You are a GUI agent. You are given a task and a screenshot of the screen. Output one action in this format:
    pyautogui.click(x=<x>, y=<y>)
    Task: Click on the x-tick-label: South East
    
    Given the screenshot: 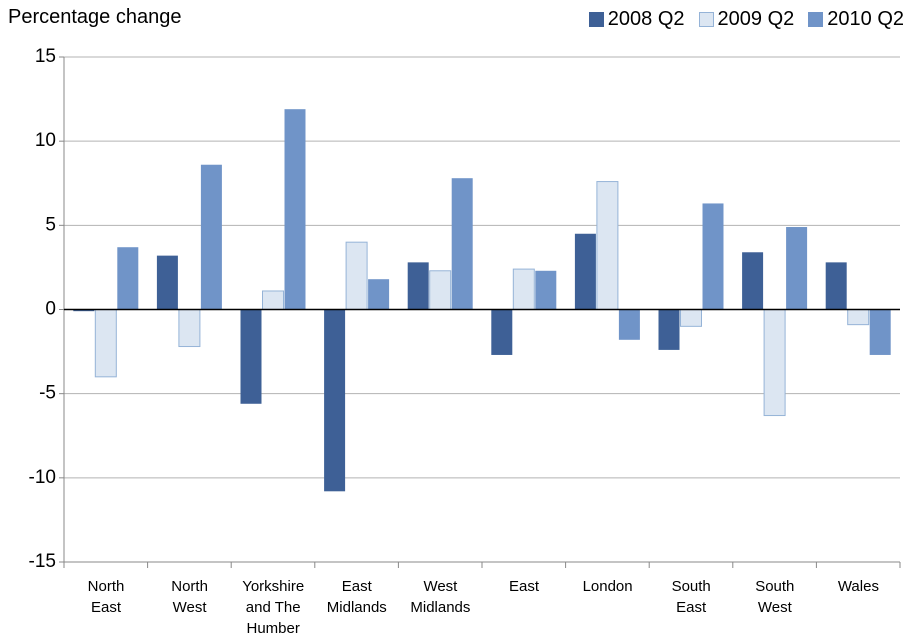 What is the action you would take?
    pyautogui.click(x=691, y=597)
    